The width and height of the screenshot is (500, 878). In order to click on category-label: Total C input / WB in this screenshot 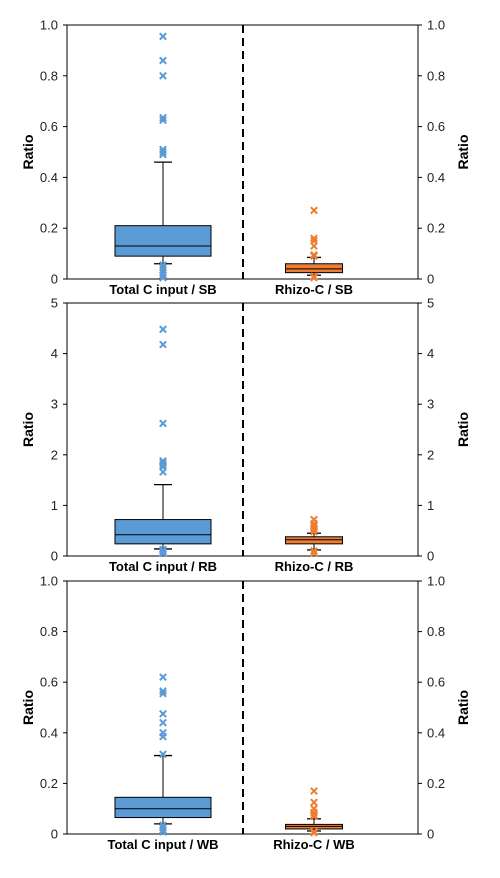, I will do `click(163, 844)`.